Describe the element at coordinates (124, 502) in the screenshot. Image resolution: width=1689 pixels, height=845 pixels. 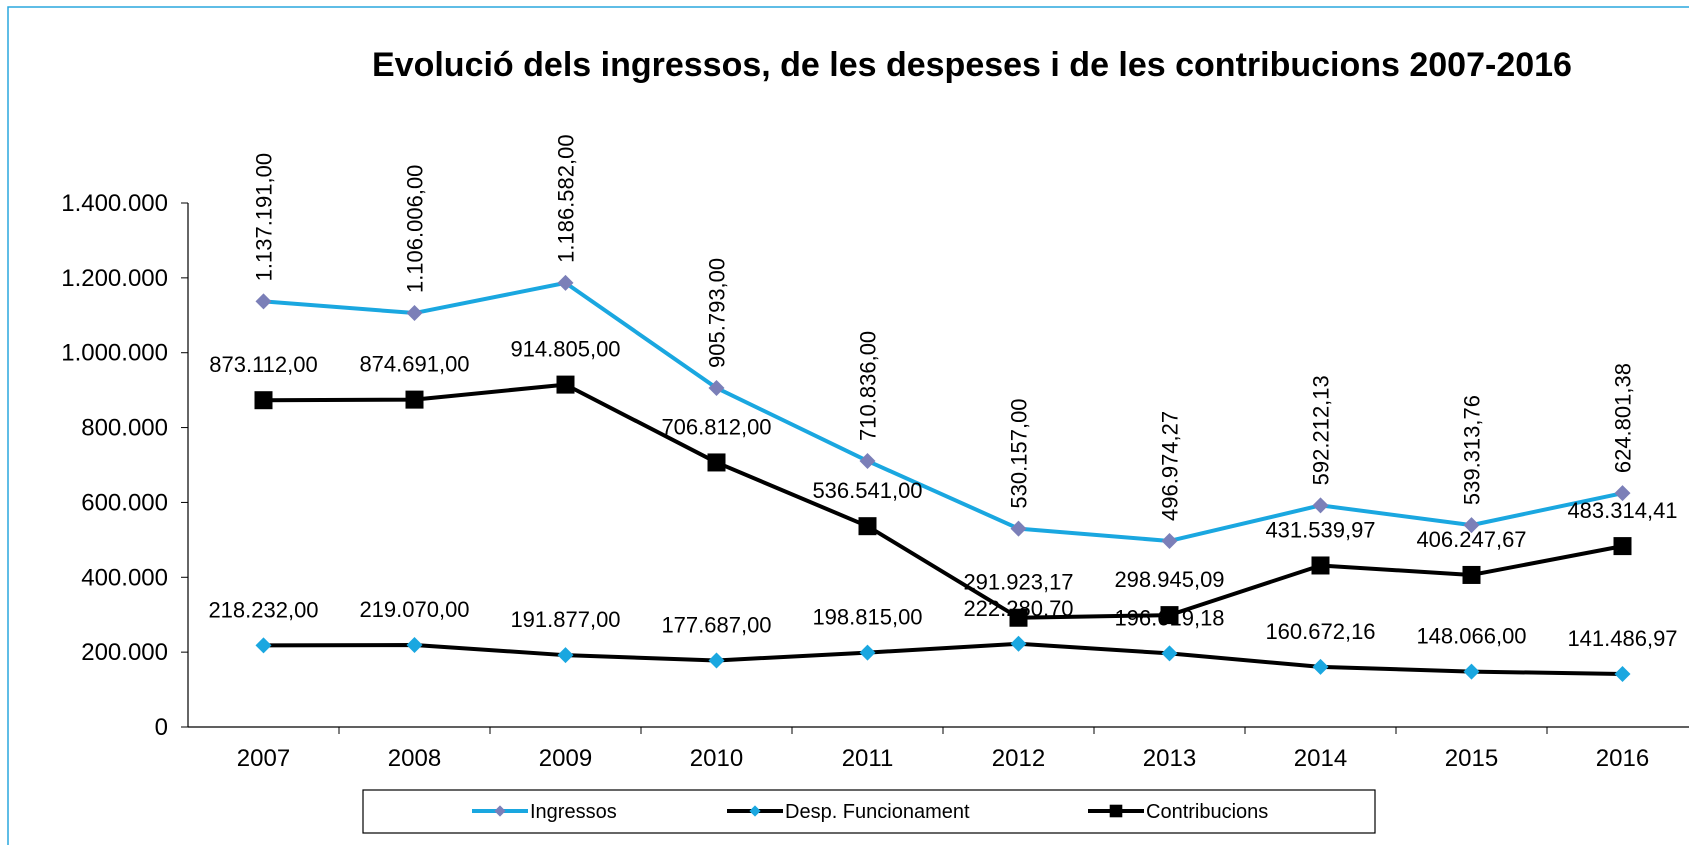
I see `y-tick-label: 600.000` at that location.